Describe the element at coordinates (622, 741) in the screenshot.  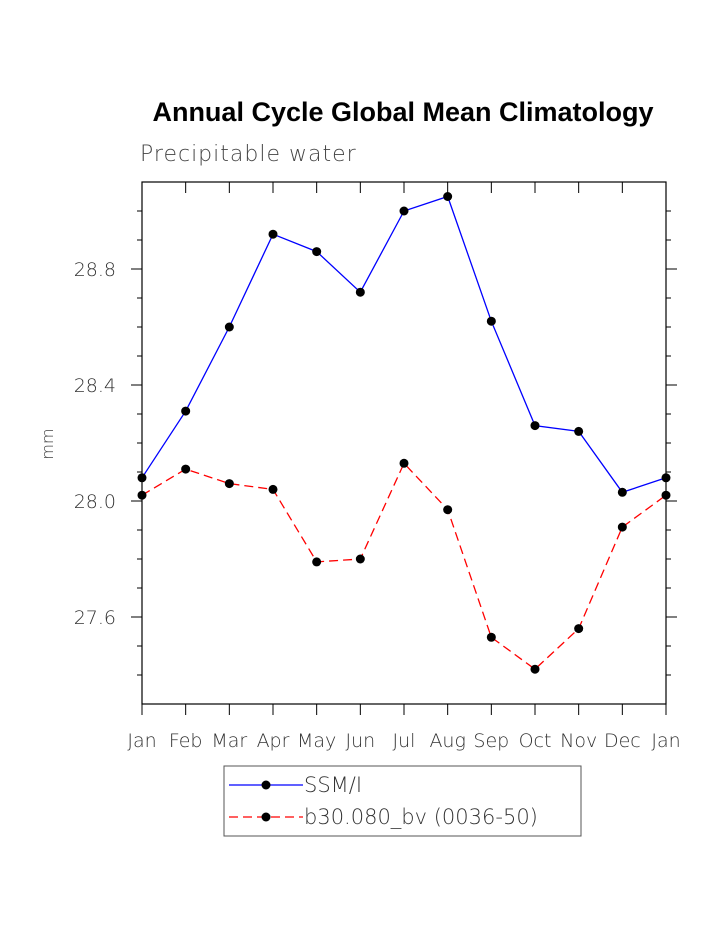
I see `x-tick-label: Dec` at that location.